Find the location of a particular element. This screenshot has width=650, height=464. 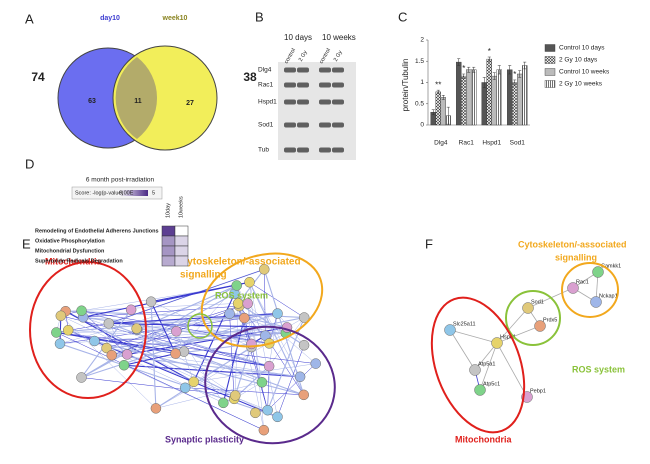

count: 27 is located at coordinates (190, 103).